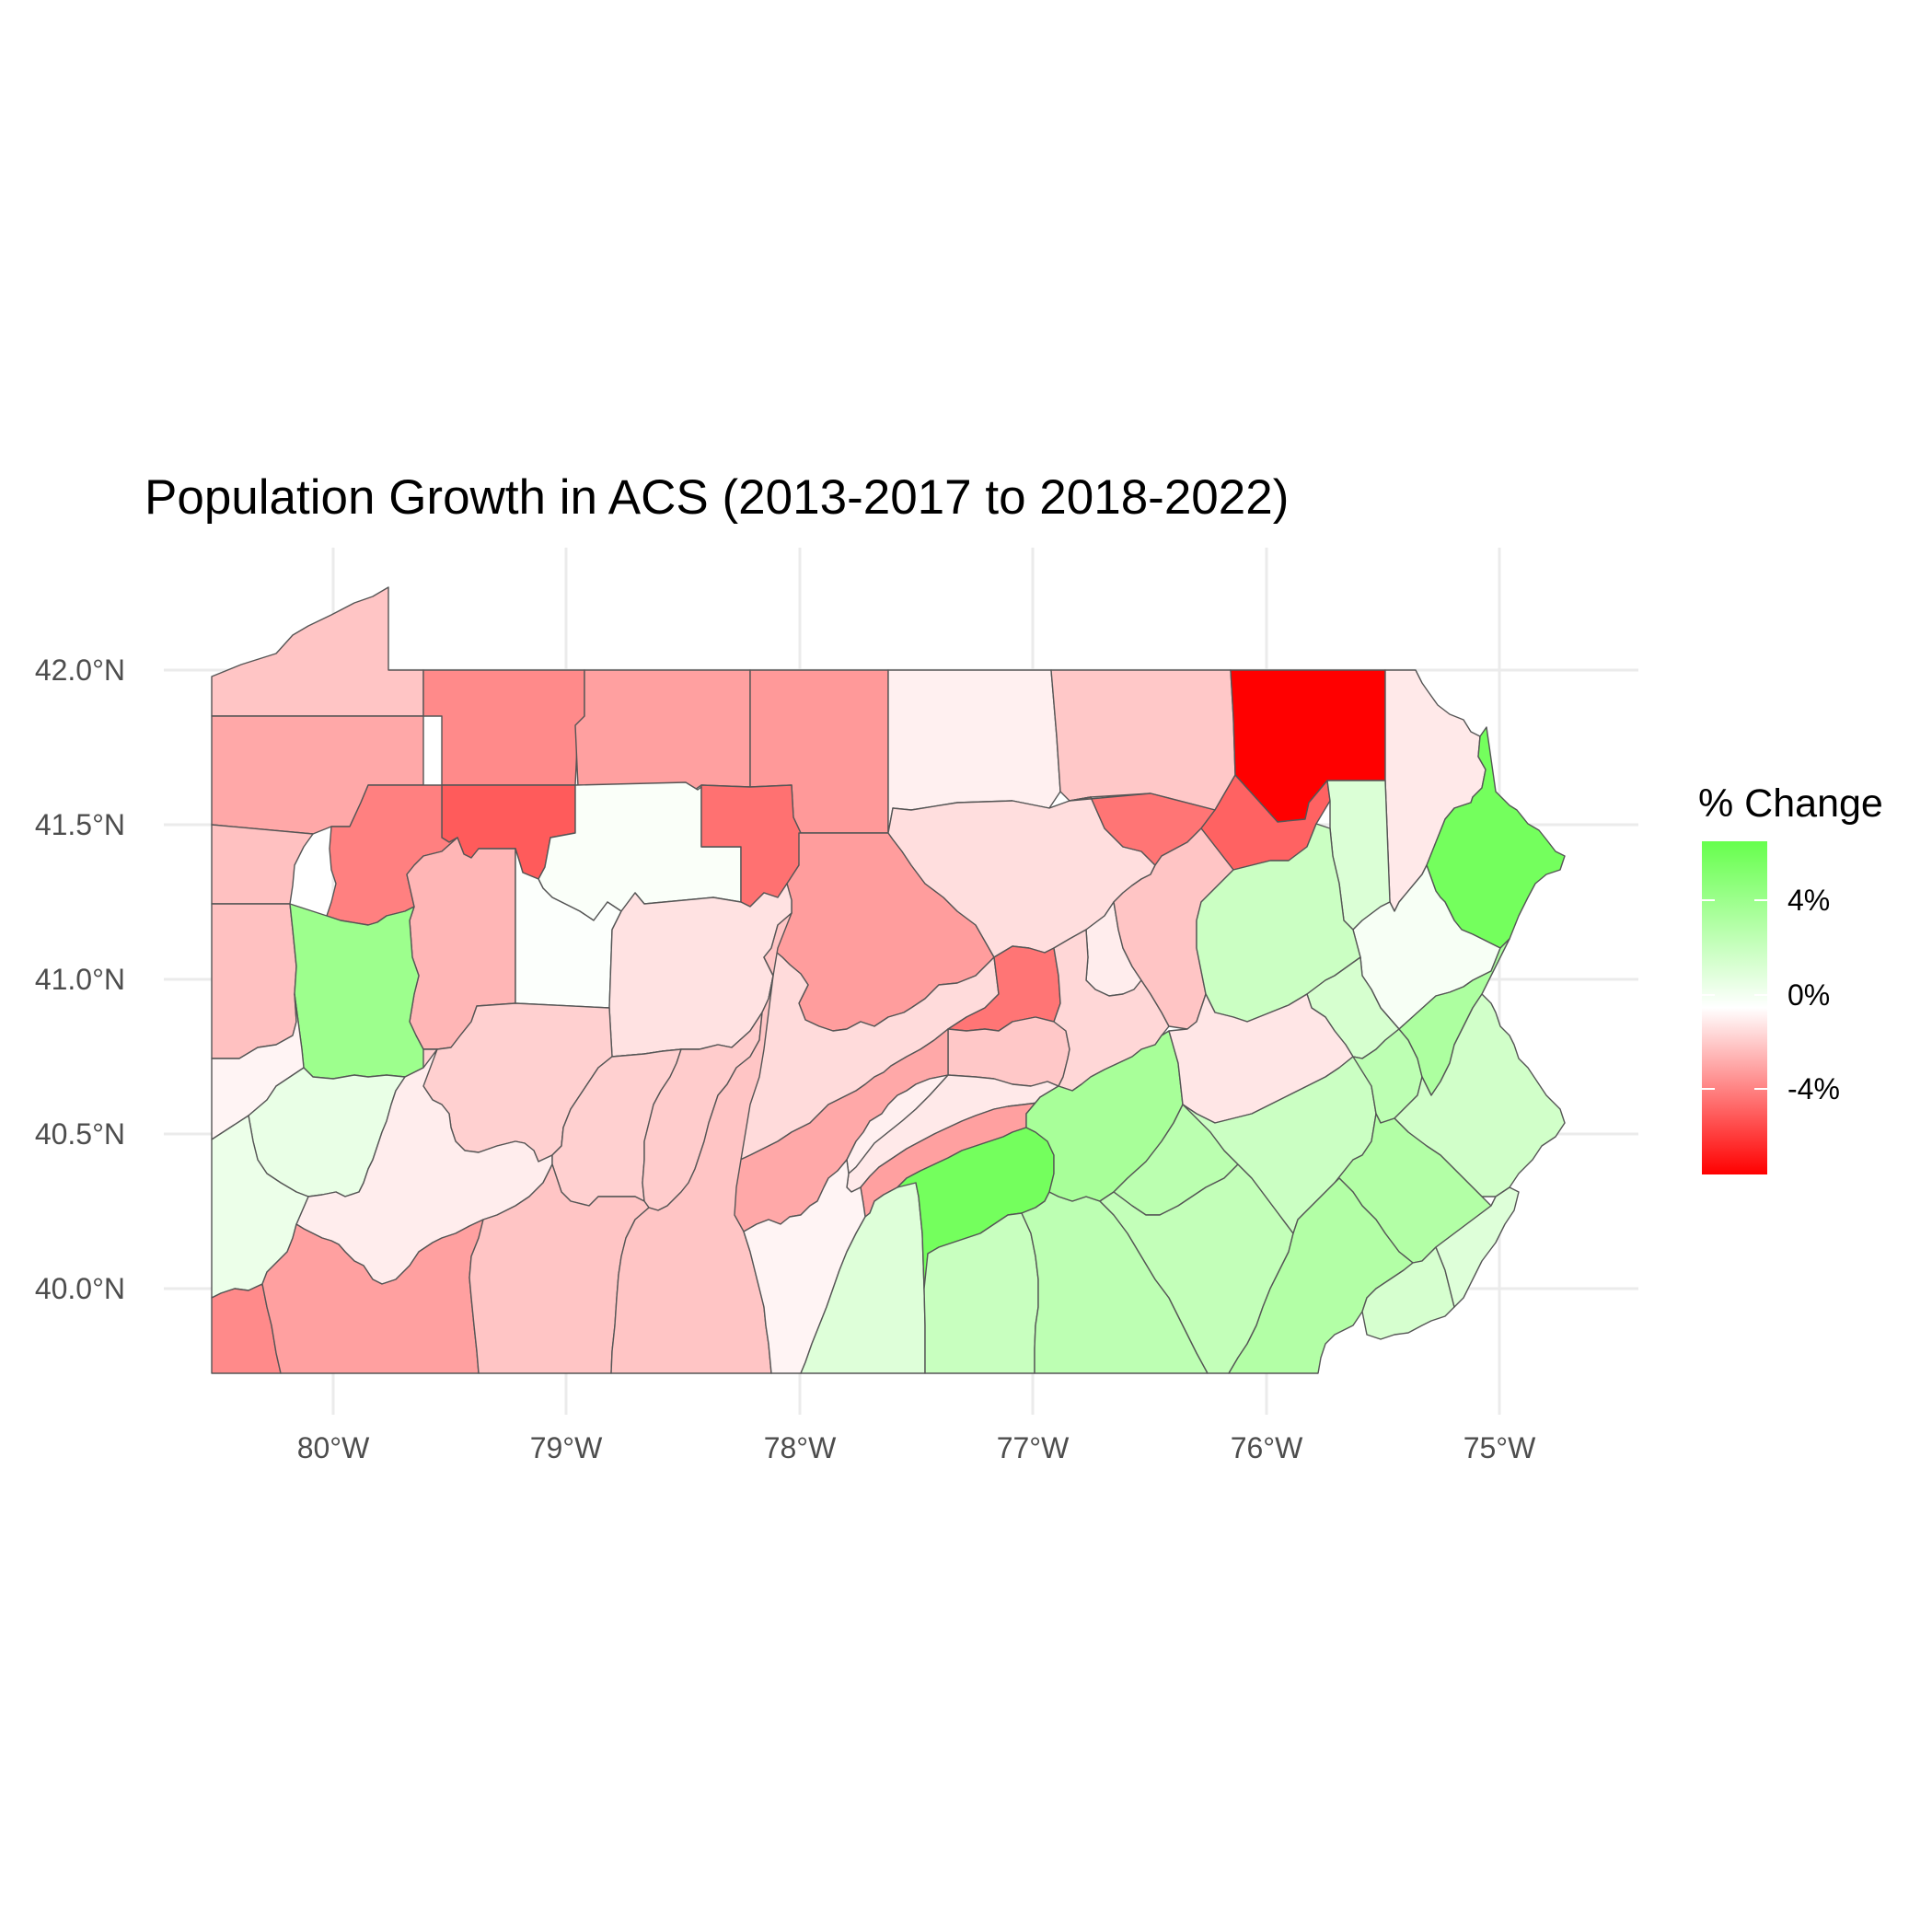 Image resolution: width=1932 pixels, height=1932 pixels. I want to click on y-tick-label: 40.0°N, so click(80, 1288).